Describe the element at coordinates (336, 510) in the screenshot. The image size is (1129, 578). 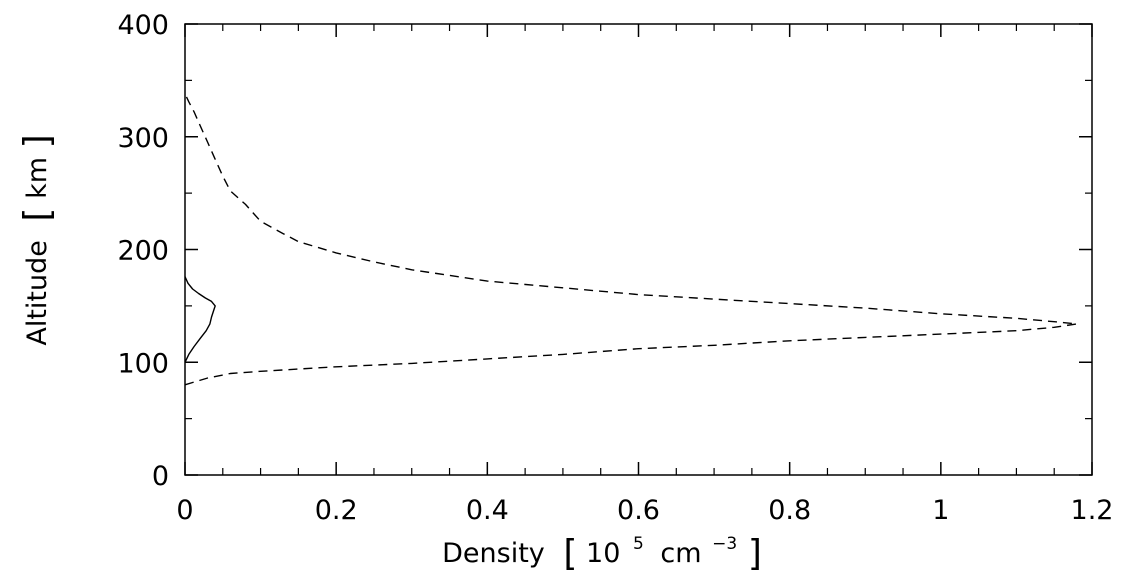
I see `x-tick-label: 0.2` at that location.